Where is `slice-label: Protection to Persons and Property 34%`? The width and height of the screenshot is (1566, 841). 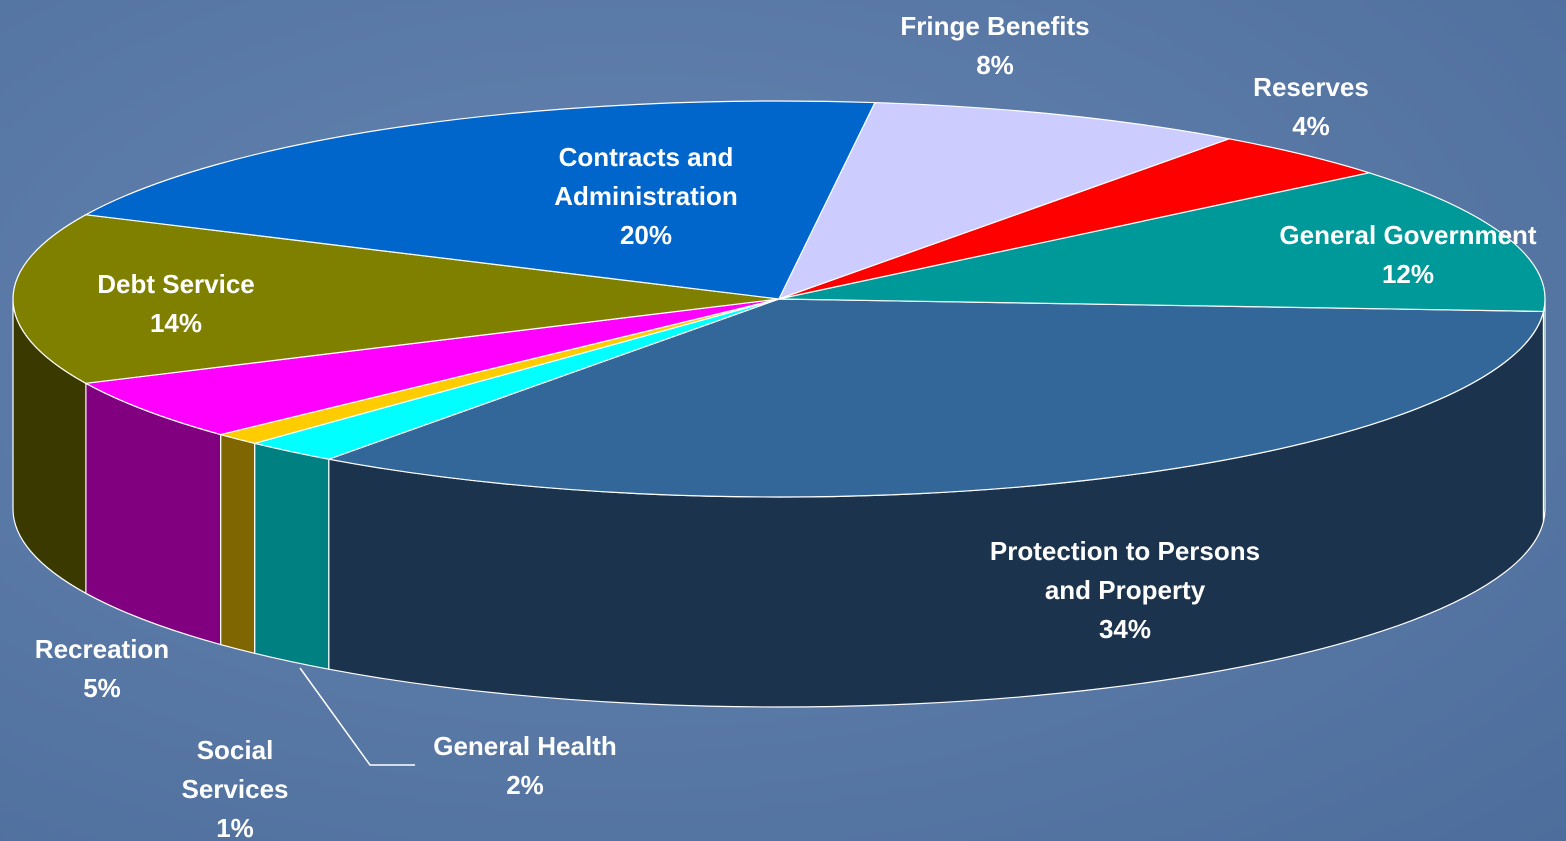
slice-label: Protection to Persons and Property 34% is located at coordinates (1125, 590).